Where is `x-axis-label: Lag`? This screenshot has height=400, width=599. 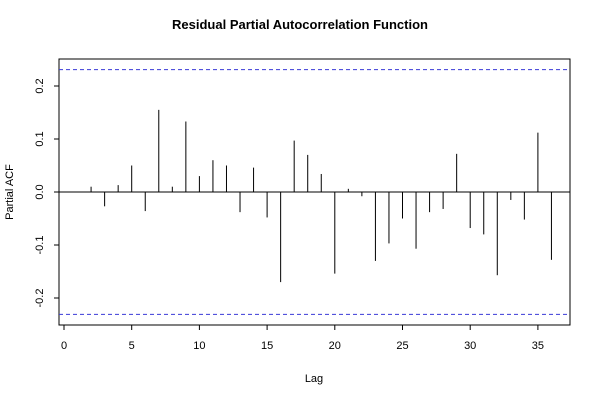
x-axis-label: Lag is located at coordinates (314, 379).